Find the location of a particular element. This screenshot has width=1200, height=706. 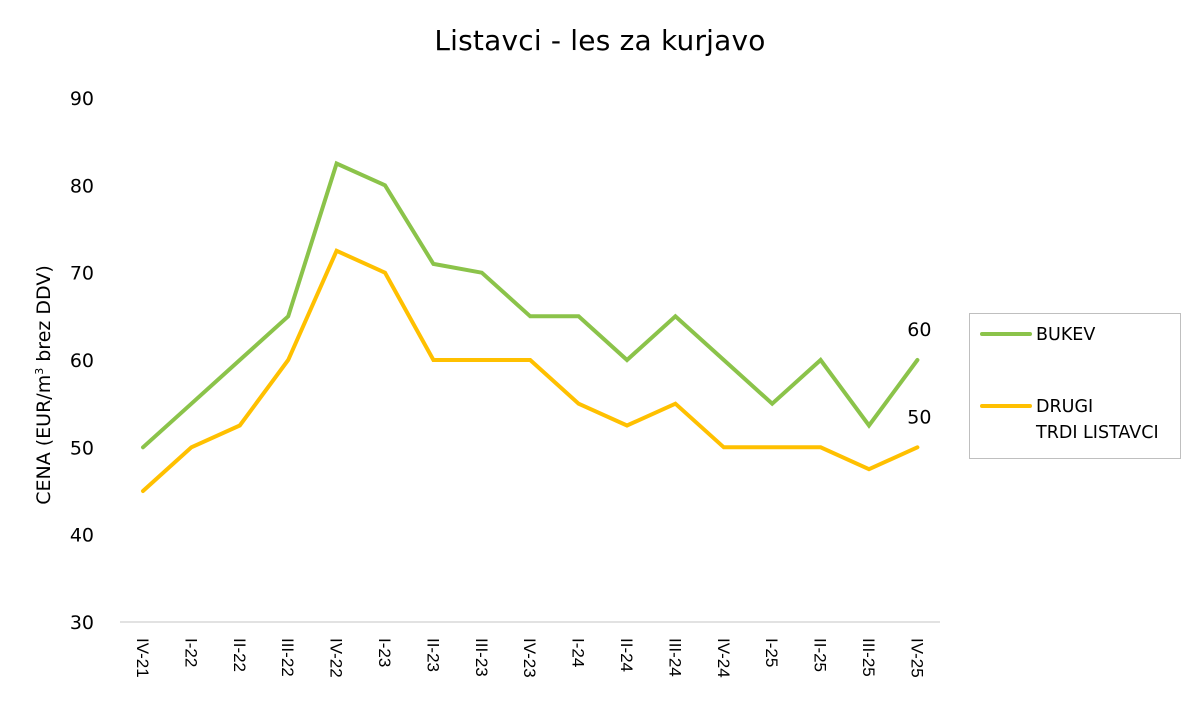

y-tick-label: 30 is located at coordinates (82, 623).